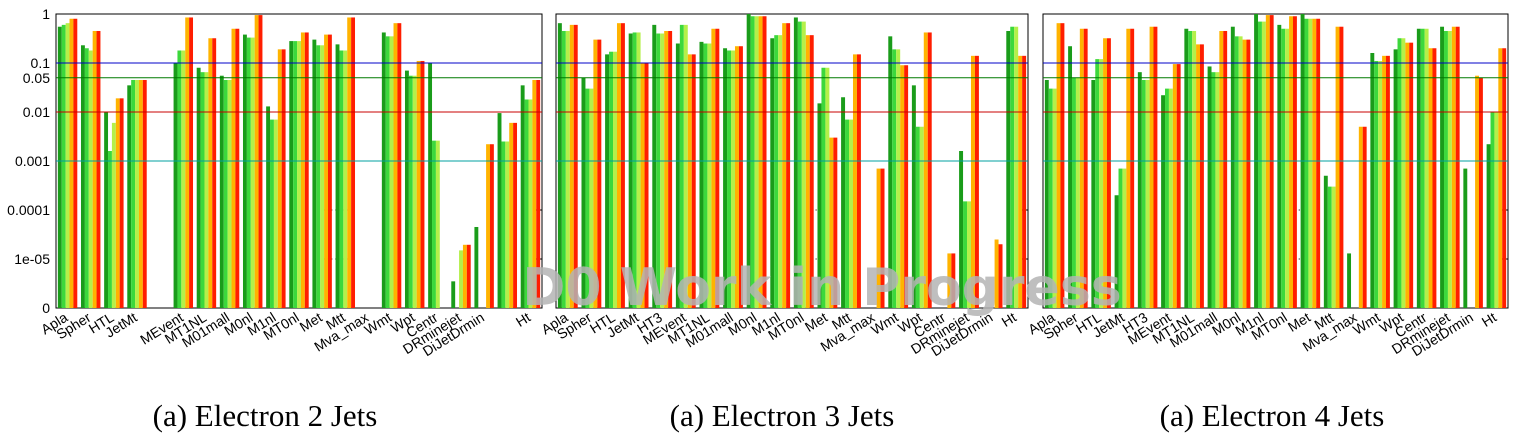  I want to click on y-tick-label: 0.01, so click(36, 112).